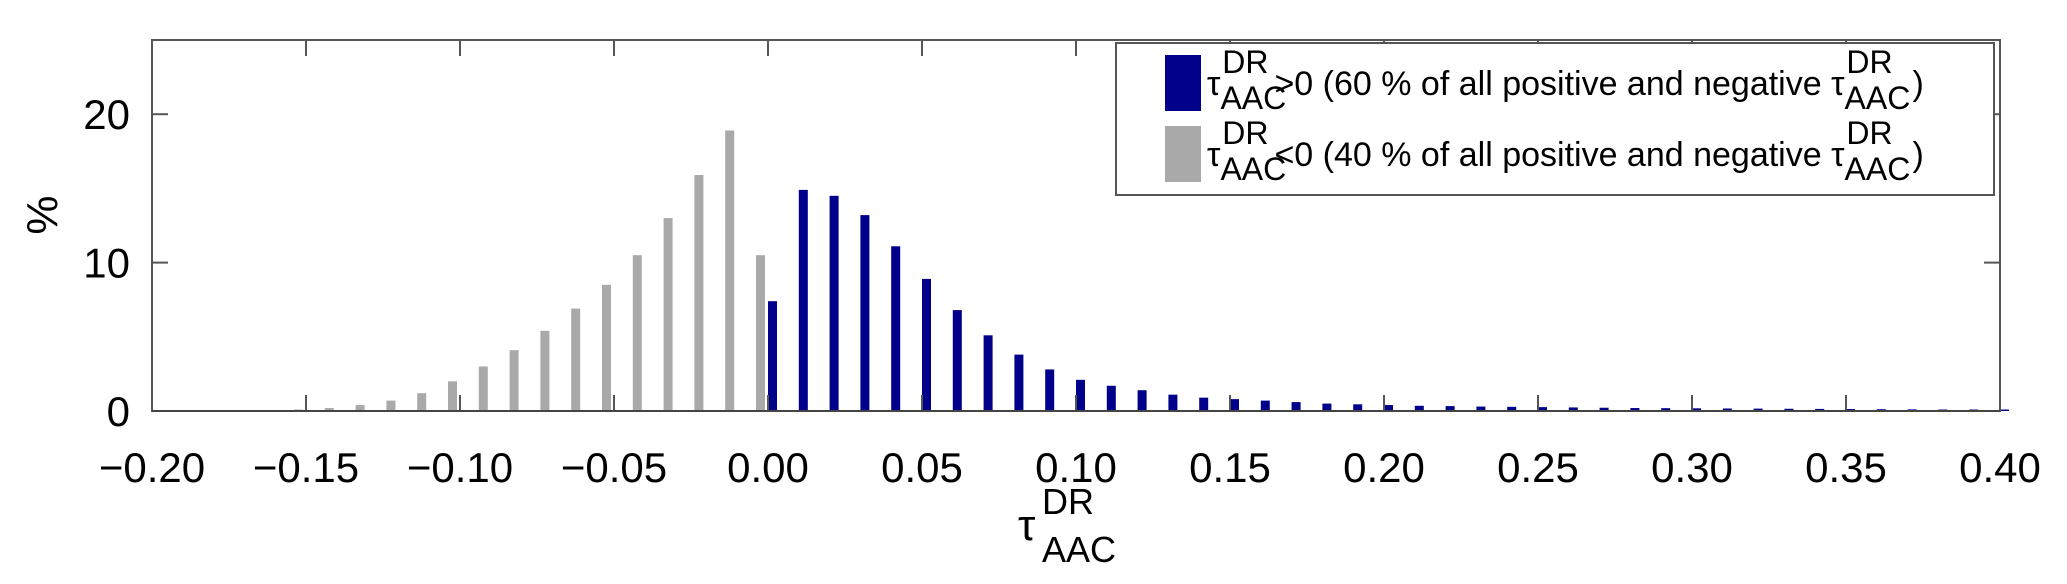 The width and height of the screenshot is (2067, 584). I want to click on y-tick-label: 0, so click(118, 411).